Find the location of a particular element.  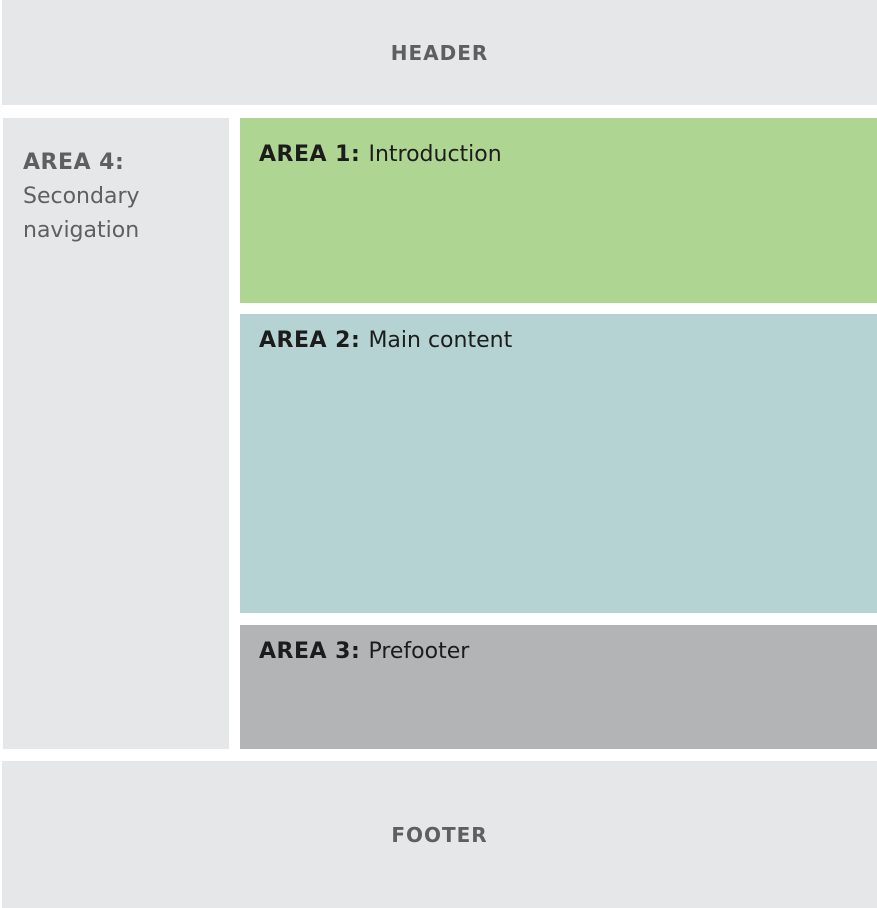

area-3-description: Prefooter is located at coordinates (419, 651).